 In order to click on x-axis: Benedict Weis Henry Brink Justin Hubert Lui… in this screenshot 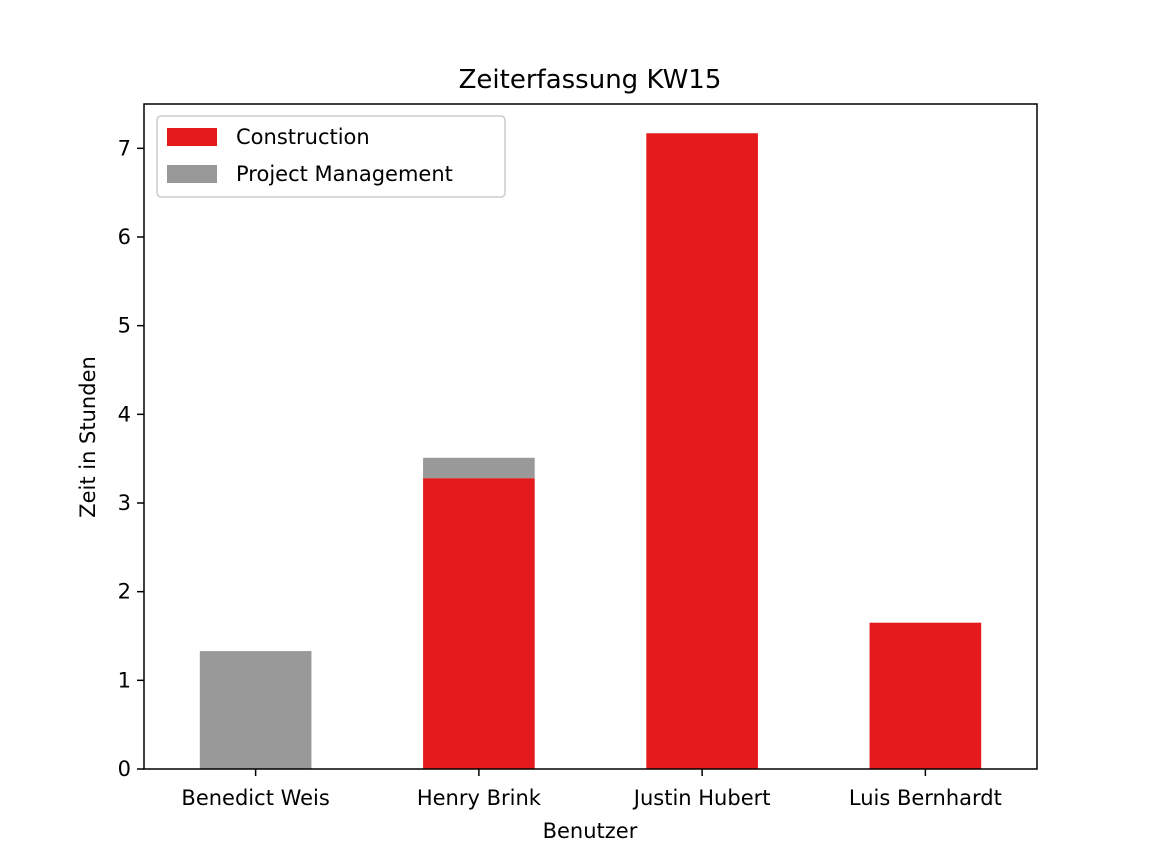, I will do `click(591, 789)`.